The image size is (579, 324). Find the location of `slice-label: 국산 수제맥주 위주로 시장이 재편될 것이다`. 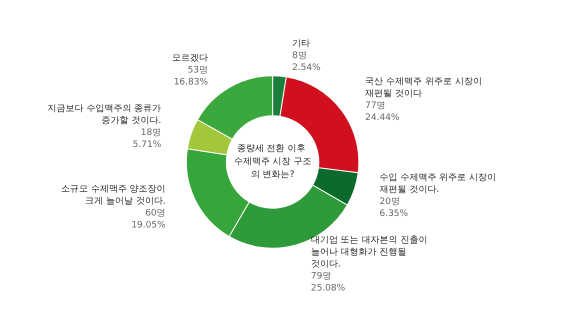

slice-label: 국산 수제맥주 위주로 시장이 재편될 것이다 is located at coordinates (423, 88).